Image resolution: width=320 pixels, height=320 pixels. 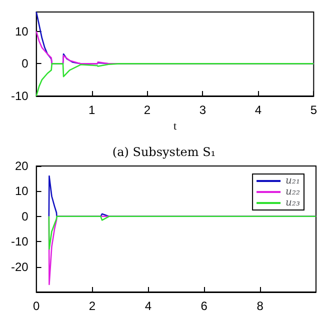 I want to click on y-tick-label: -20, so click(x=20, y=267).